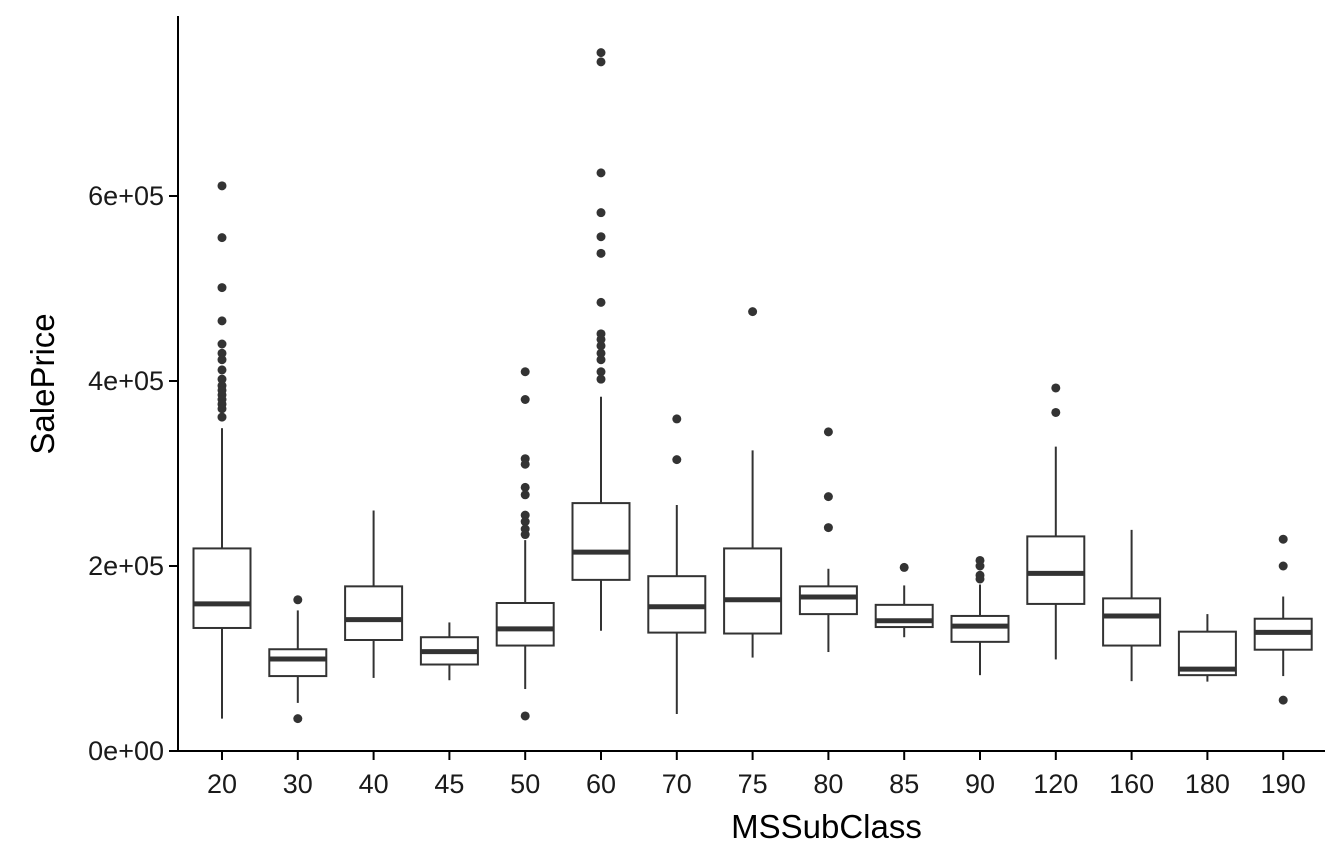  Describe the element at coordinates (980, 784) in the screenshot. I see `x-tick-label: 90` at that location.